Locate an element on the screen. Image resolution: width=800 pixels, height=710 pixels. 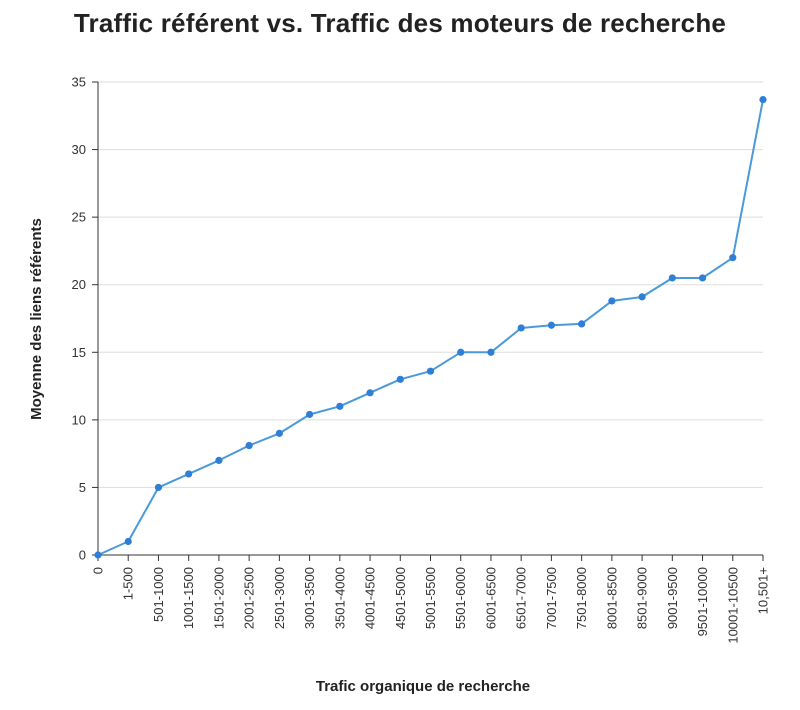
y-tick-label: 35 is located at coordinates (79, 82).